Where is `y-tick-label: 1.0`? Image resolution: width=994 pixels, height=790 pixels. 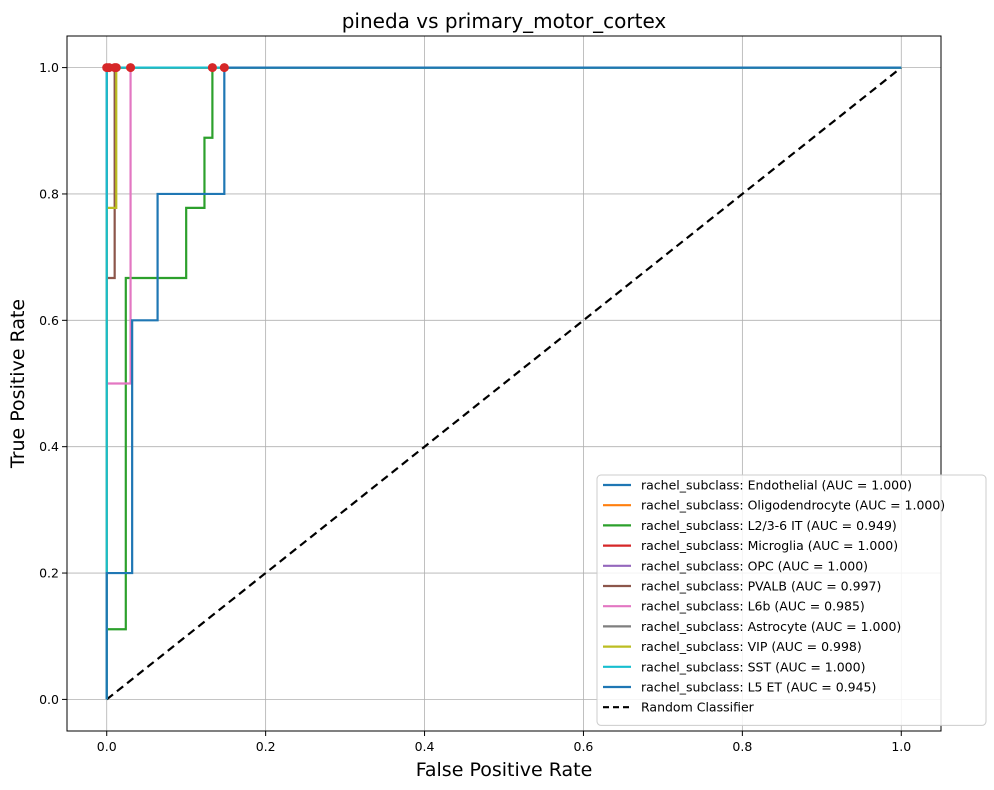
y-tick-label: 1.0 is located at coordinates (49, 67).